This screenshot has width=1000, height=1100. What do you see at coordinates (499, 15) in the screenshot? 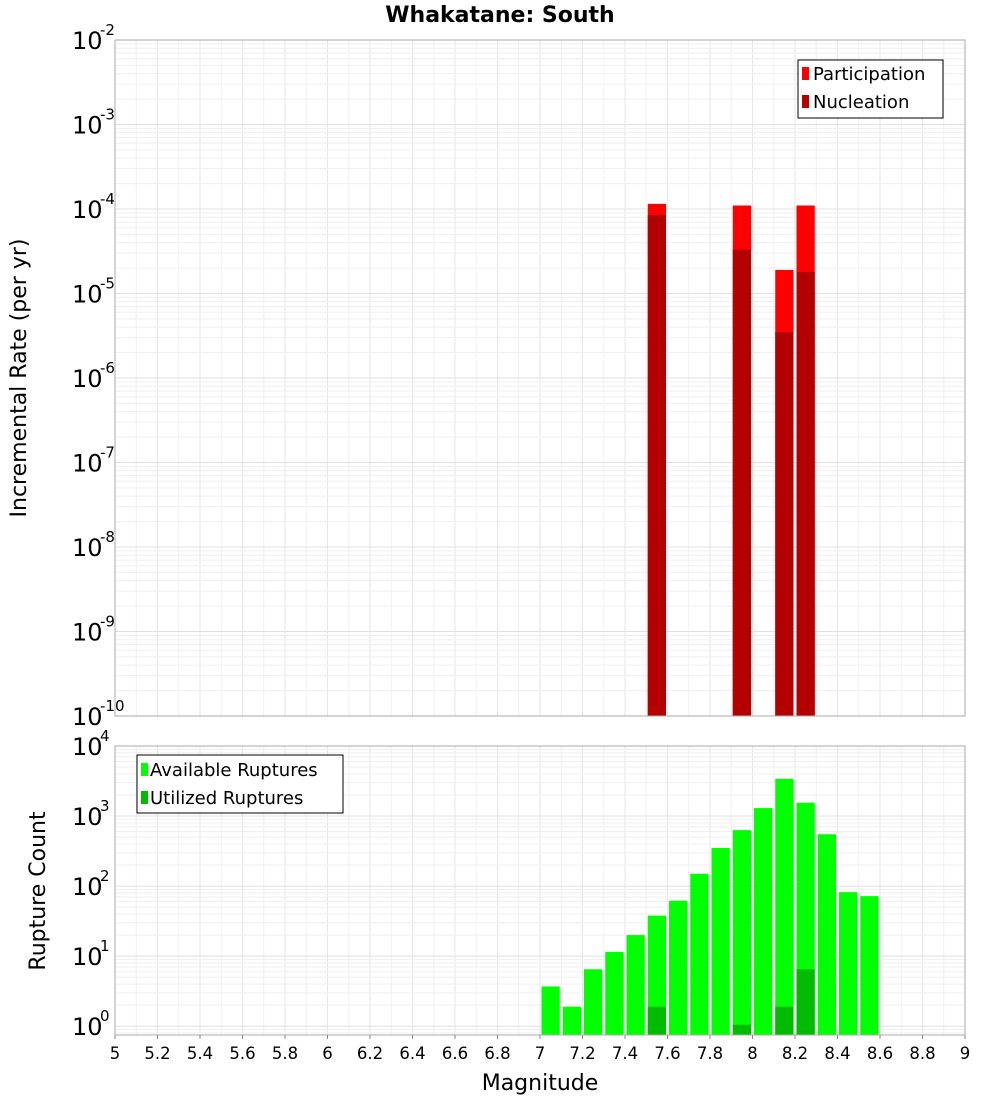
I see `chart-title: Whakatane: South` at bounding box center [499, 15].